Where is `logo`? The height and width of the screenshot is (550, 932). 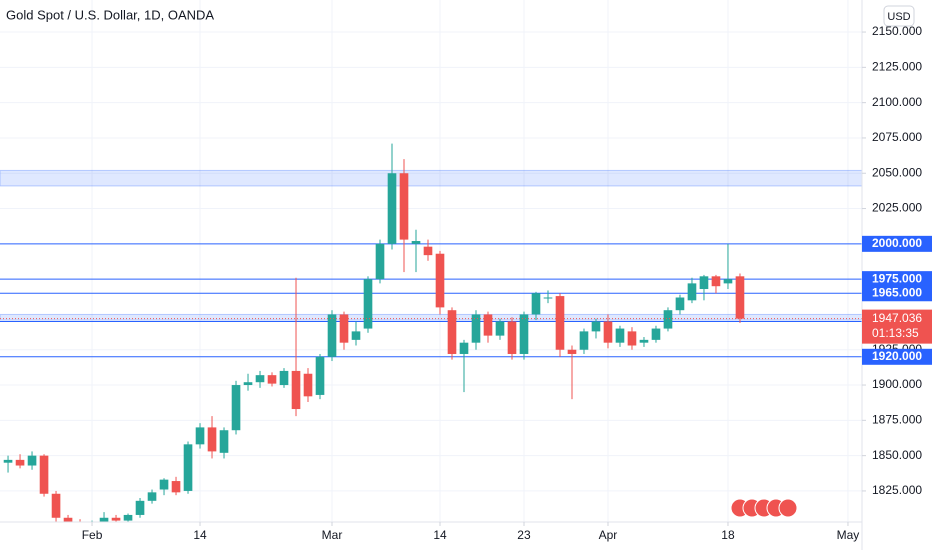
logo is located at coordinates (764, 508).